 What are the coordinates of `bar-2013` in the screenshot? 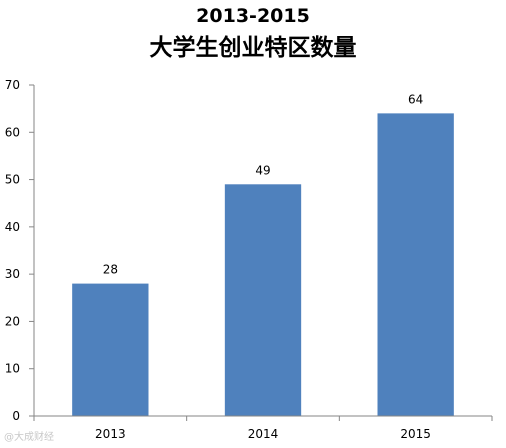 It's located at (110, 349).